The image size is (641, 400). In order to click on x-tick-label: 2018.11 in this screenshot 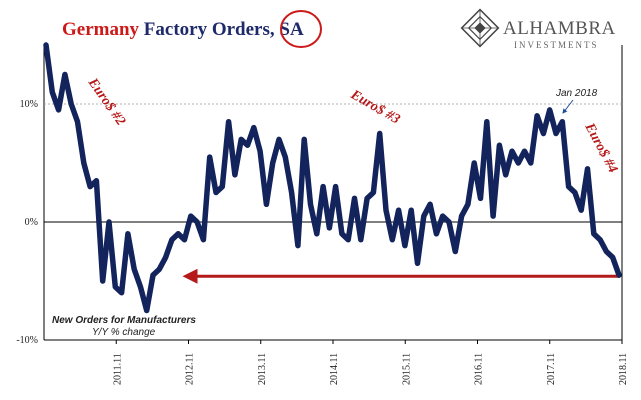, I will do `click(623, 369)`.